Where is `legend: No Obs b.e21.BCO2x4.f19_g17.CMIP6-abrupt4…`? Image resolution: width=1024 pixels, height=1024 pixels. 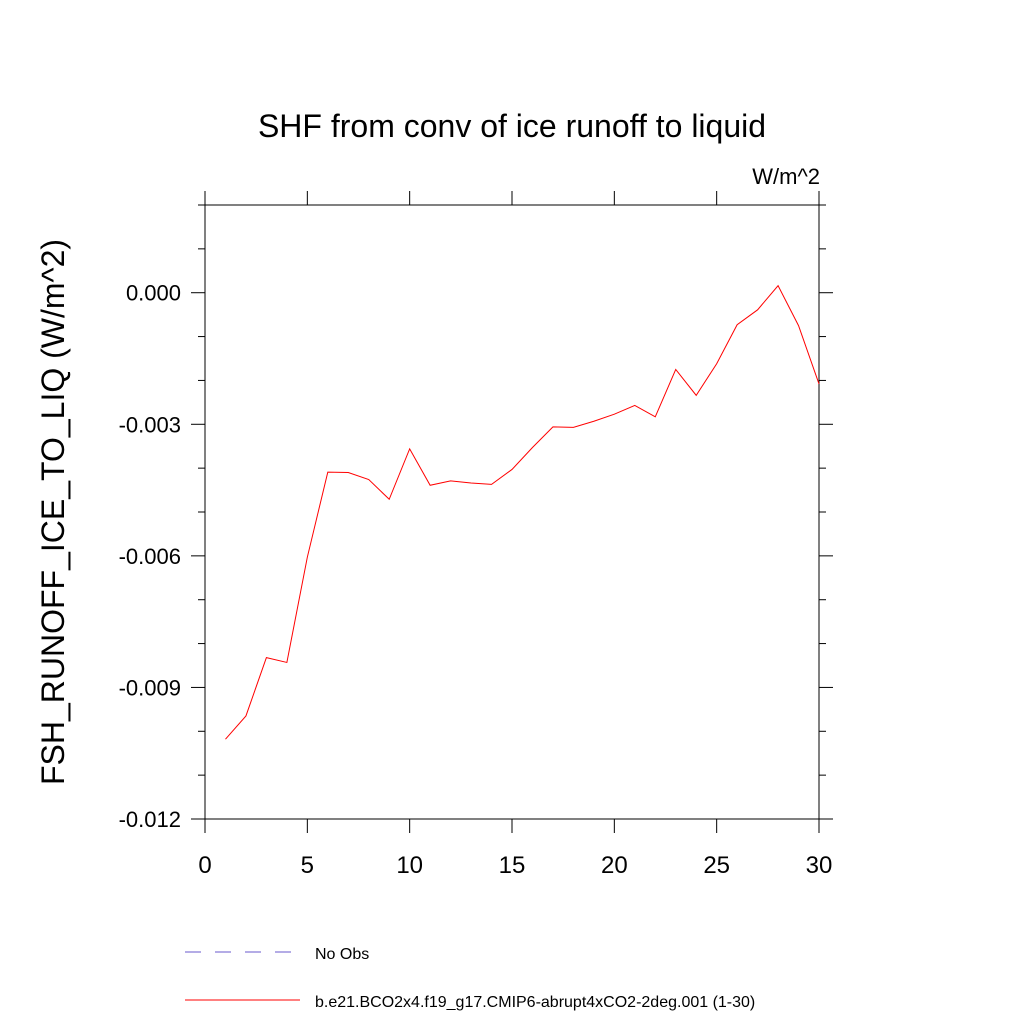 legend: No Obs b.e21.BCO2x4.f19_g17.CMIP6-abrupt4… is located at coordinates (470, 978).